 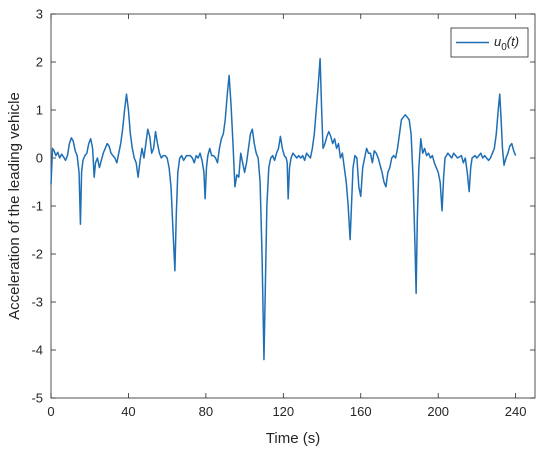 What do you see at coordinates (39, 110) in the screenshot?
I see `y-tick-label: 1` at bounding box center [39, 110].